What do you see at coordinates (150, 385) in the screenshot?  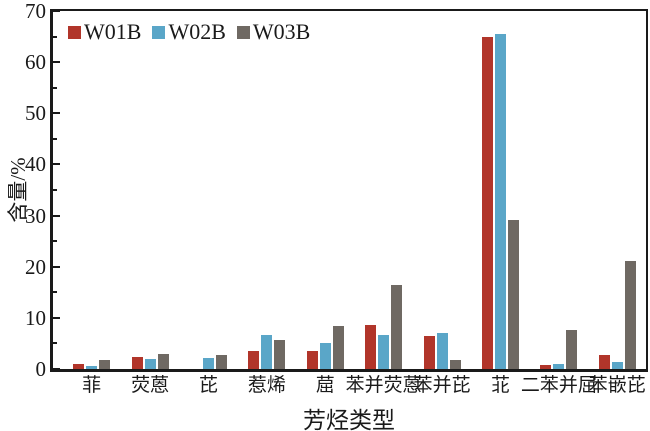 I see `x-tick-label: 荧蒽` at bounding box center [150, 385].